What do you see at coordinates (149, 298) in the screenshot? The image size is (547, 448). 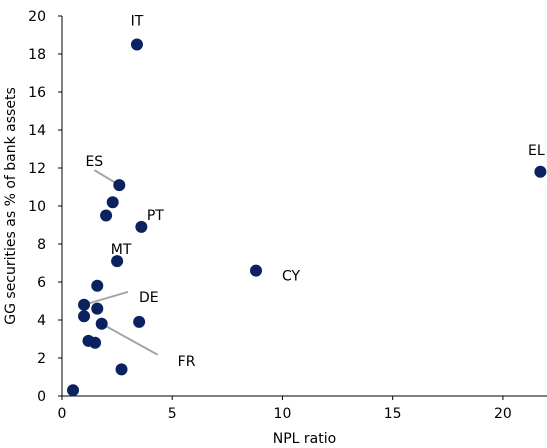 I see `point-label: DE` at bounding box center [149, 298].